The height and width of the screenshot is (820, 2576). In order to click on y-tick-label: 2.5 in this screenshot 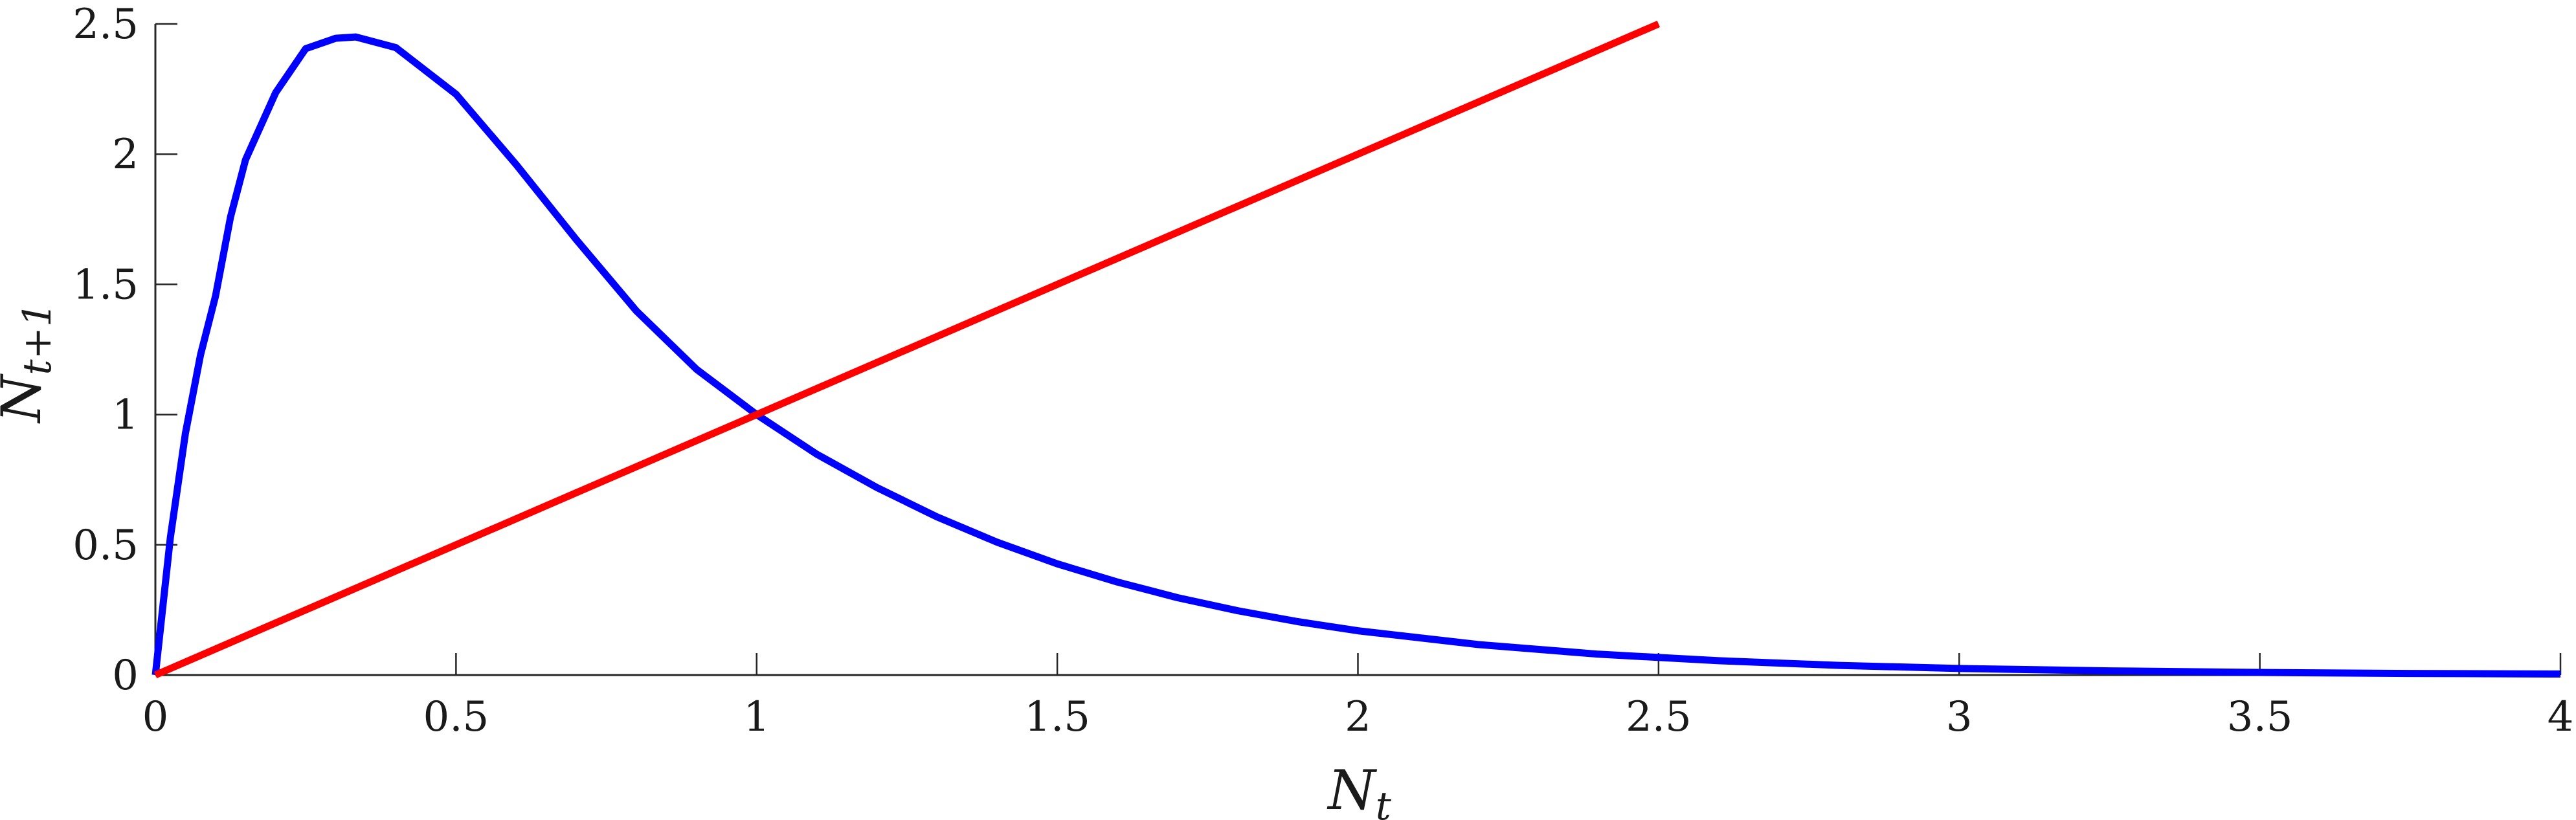, I will do `click(106, 25)`.